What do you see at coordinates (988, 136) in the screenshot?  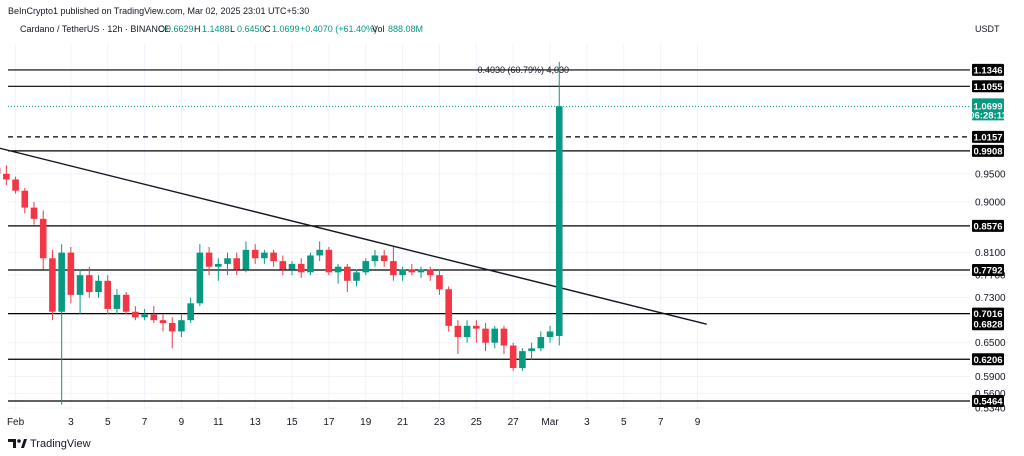 I see `dashed-level-label-bg` at bounding box center [988, 136].